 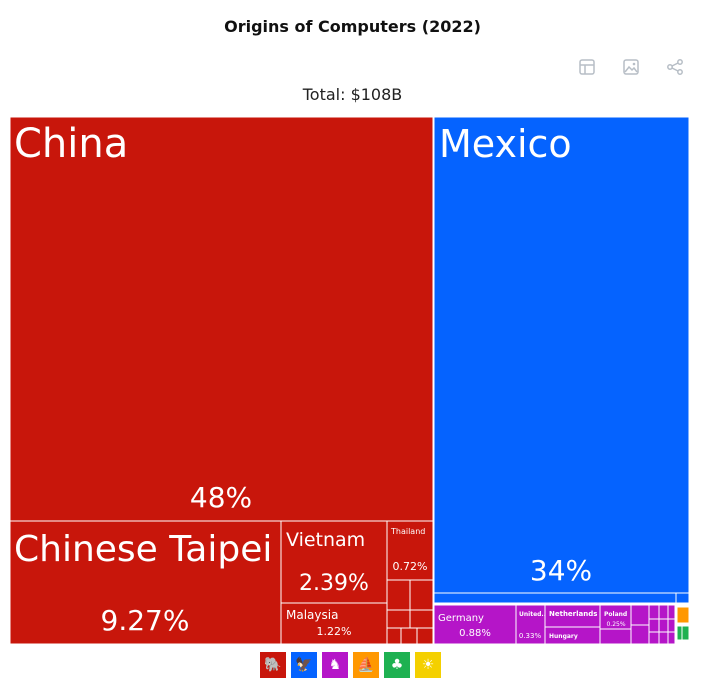 What do you see at coordinates (407, 531) in the screenshot?
I see `tile-label-thailand: Thailand` at bounding box center [407, 531].